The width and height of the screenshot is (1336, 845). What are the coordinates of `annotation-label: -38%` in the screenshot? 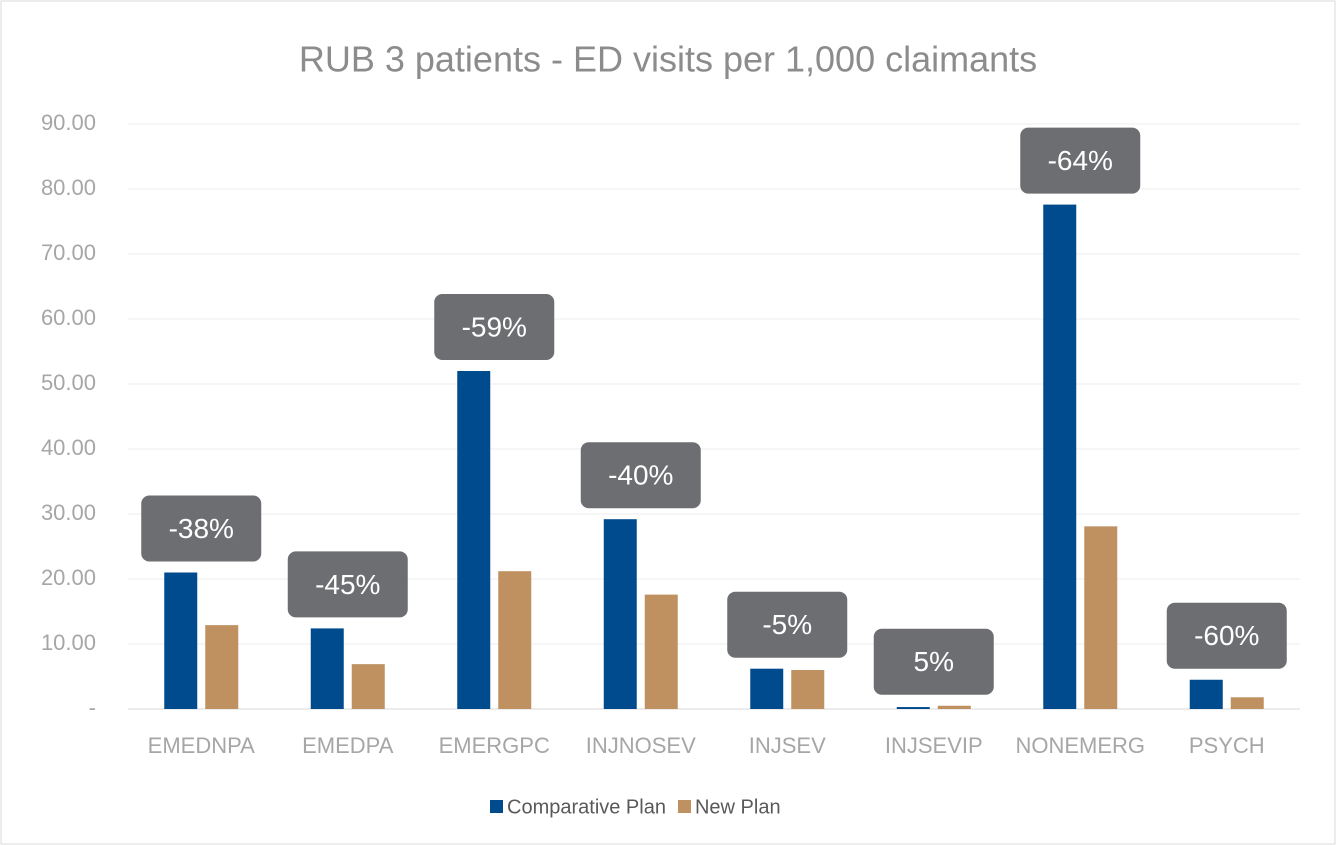 It's located at (201, 528).